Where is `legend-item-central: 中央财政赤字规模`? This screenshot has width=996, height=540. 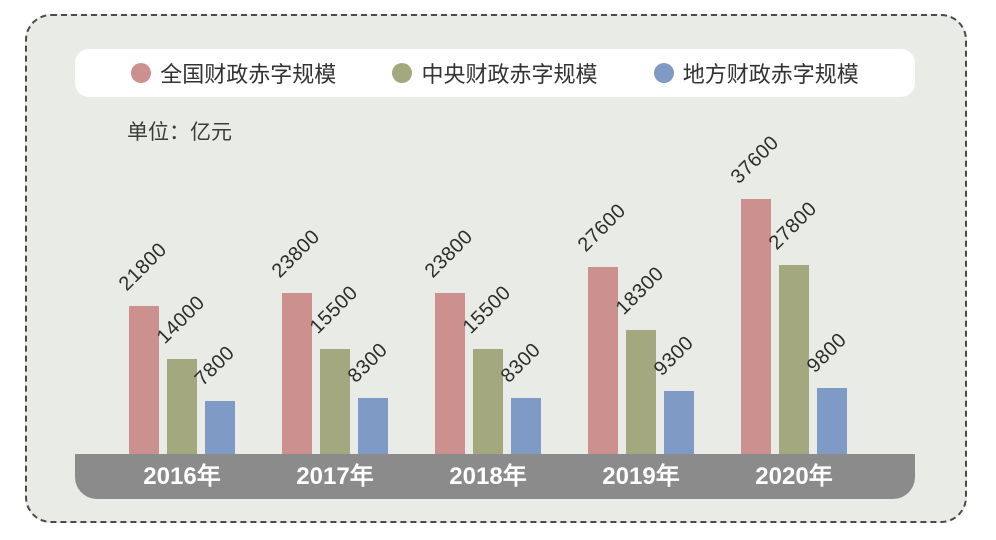
legend-item-central: 中央财政赤字规模 is located at coordinates (495, 73).